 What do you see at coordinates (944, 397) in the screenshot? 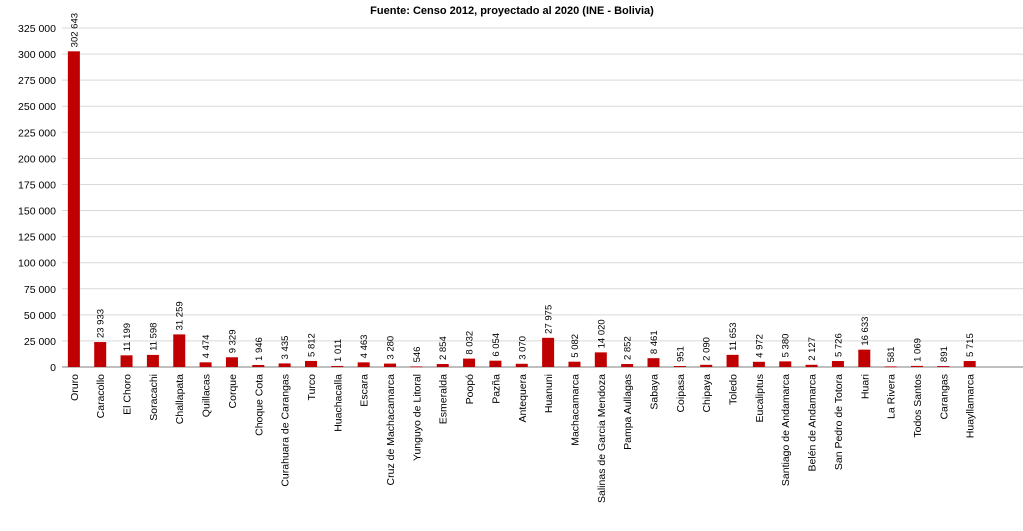
I see `x-tick-label: Carangas` at bounding box center [944, 397].